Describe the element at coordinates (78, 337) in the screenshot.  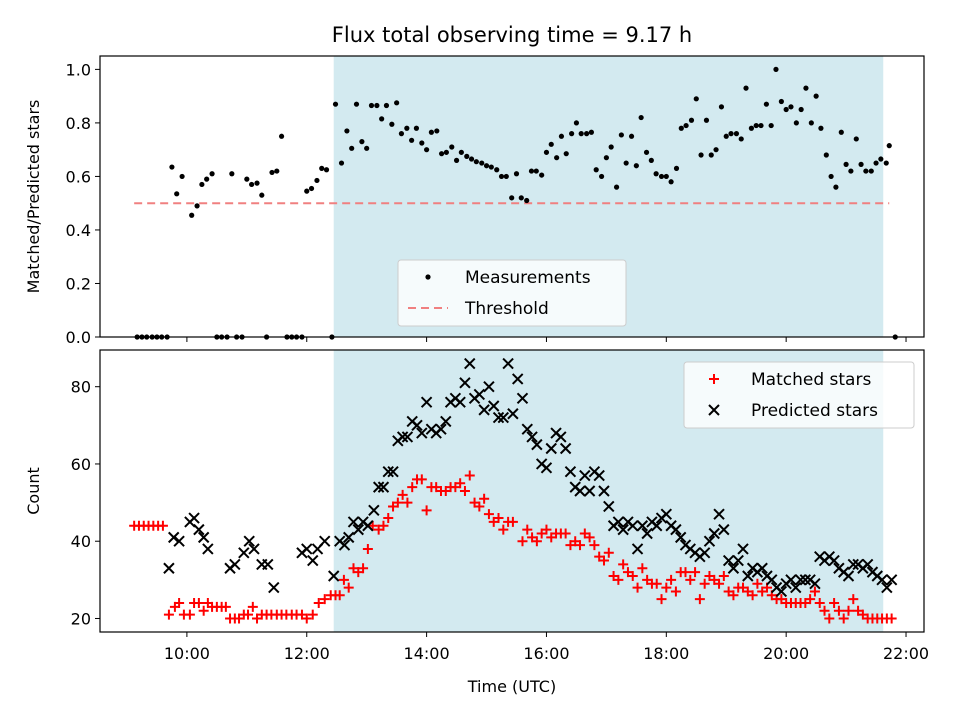
I see `y-tick-label: 0.0` at that location.